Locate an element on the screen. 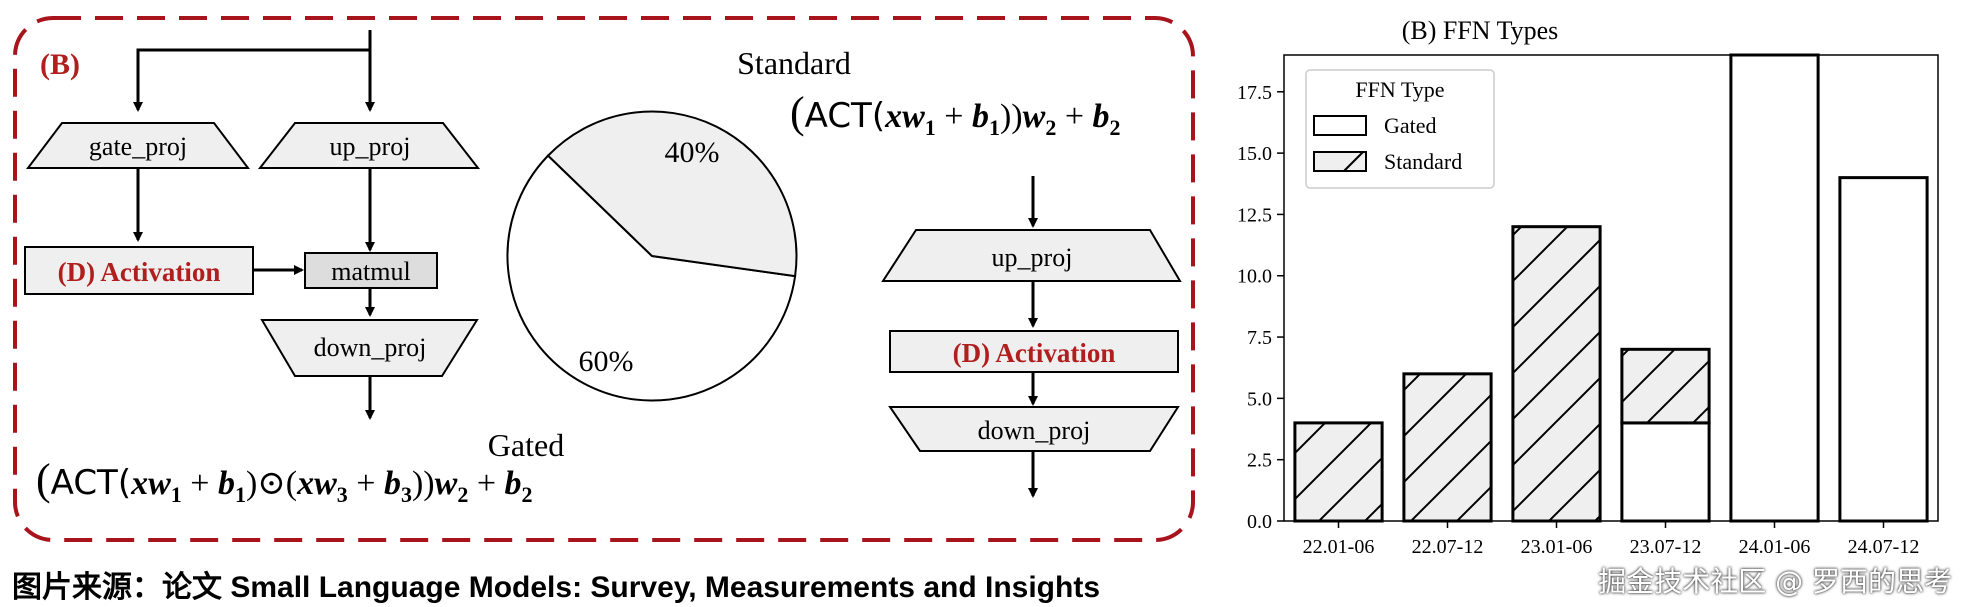 This screenshot has height=607, width=1964. bar-standard-22.01-06 is located at coordinates (1338, 472).